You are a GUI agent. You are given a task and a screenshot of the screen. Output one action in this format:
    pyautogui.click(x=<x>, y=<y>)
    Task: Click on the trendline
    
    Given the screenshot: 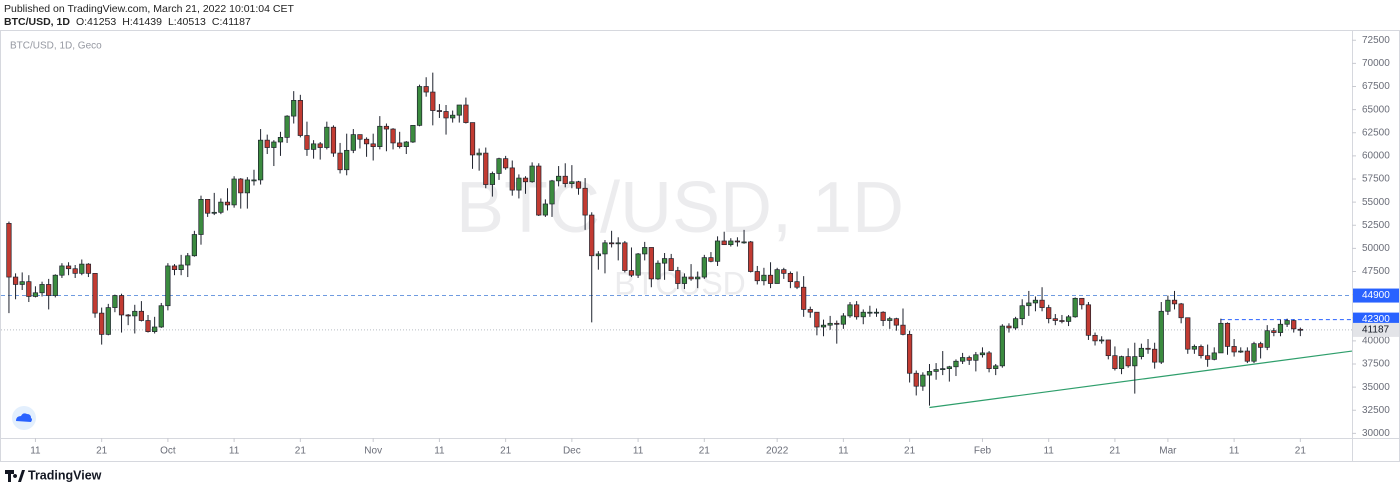 What is the action you would take?
    pyautogui.click(x=1141, y=379)
    